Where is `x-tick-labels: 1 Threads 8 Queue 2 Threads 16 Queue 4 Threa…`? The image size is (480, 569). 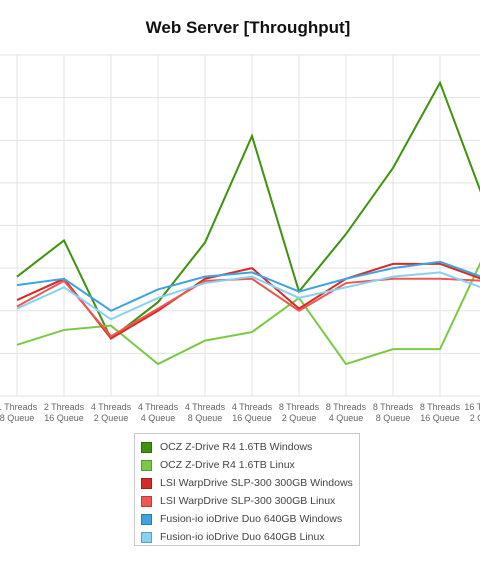 x-tick-labels: 1 Threads 8 Queue 2 Threads 16 Queue 4 Threa… is located at coordinates (240, 412).